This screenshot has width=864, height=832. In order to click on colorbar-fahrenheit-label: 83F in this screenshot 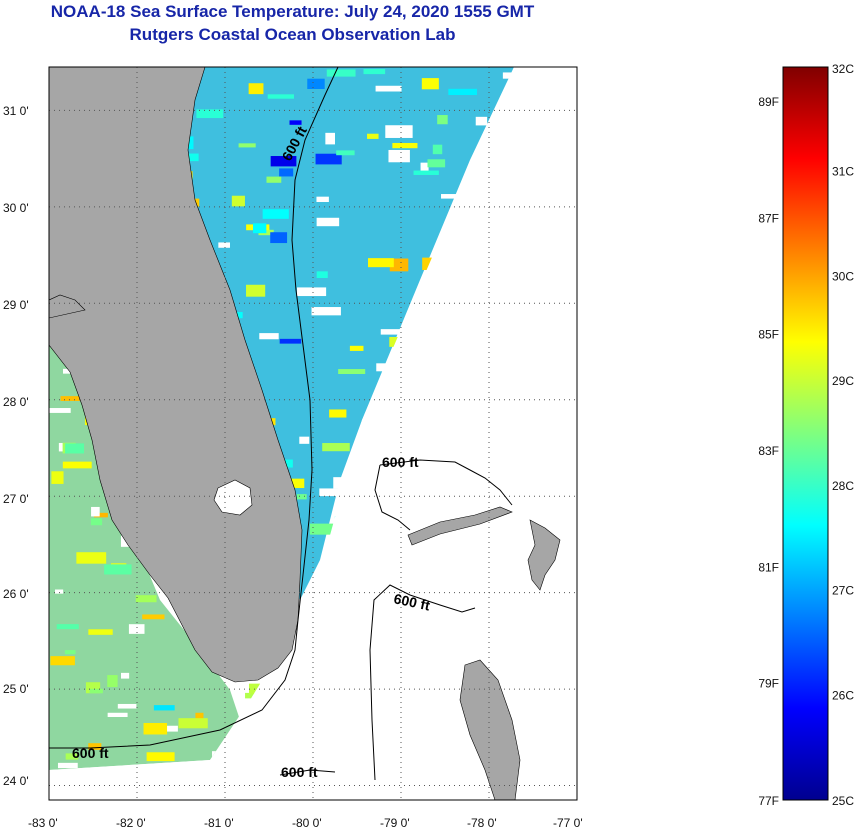, I will do `click(768, 451)`.